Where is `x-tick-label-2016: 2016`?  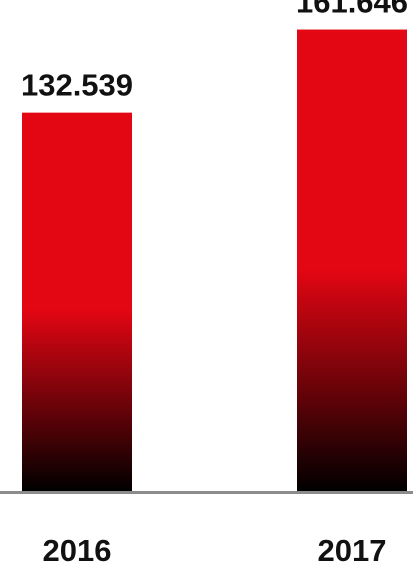 x-tick-label-2016: 2016 is located at coordinates (77, 550).